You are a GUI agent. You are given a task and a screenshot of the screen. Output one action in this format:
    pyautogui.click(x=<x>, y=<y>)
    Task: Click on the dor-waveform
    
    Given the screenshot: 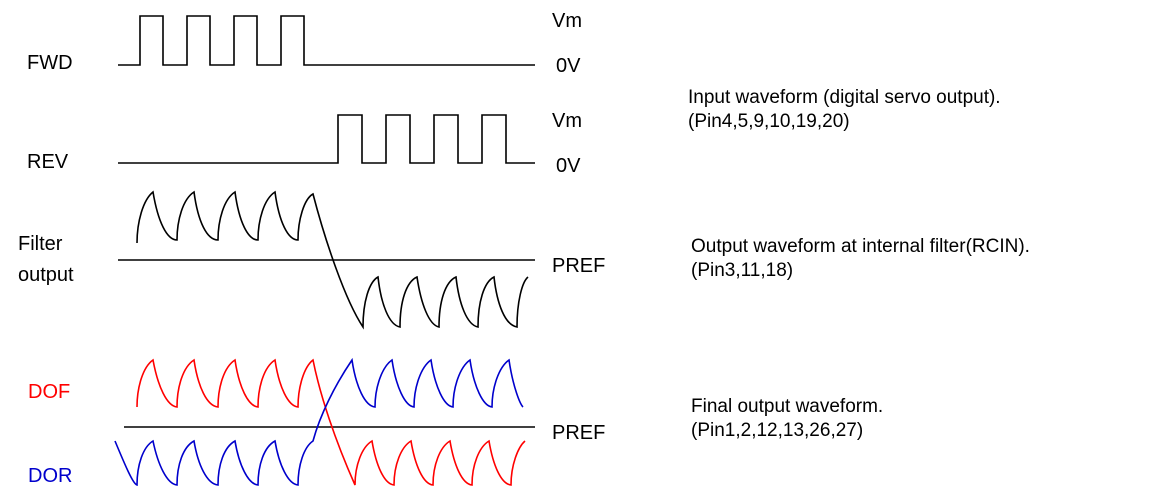 What is the action you would take?
    pyautogui.click(x=319, y=422)
    